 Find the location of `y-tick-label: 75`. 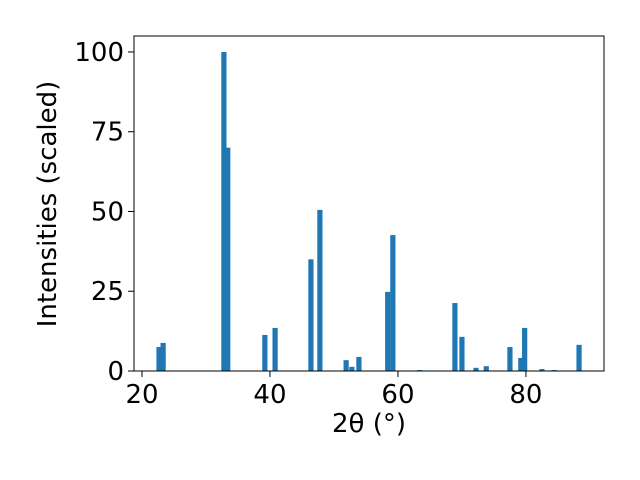

y-tick-label: 75 is located at coordinates (107, 133).